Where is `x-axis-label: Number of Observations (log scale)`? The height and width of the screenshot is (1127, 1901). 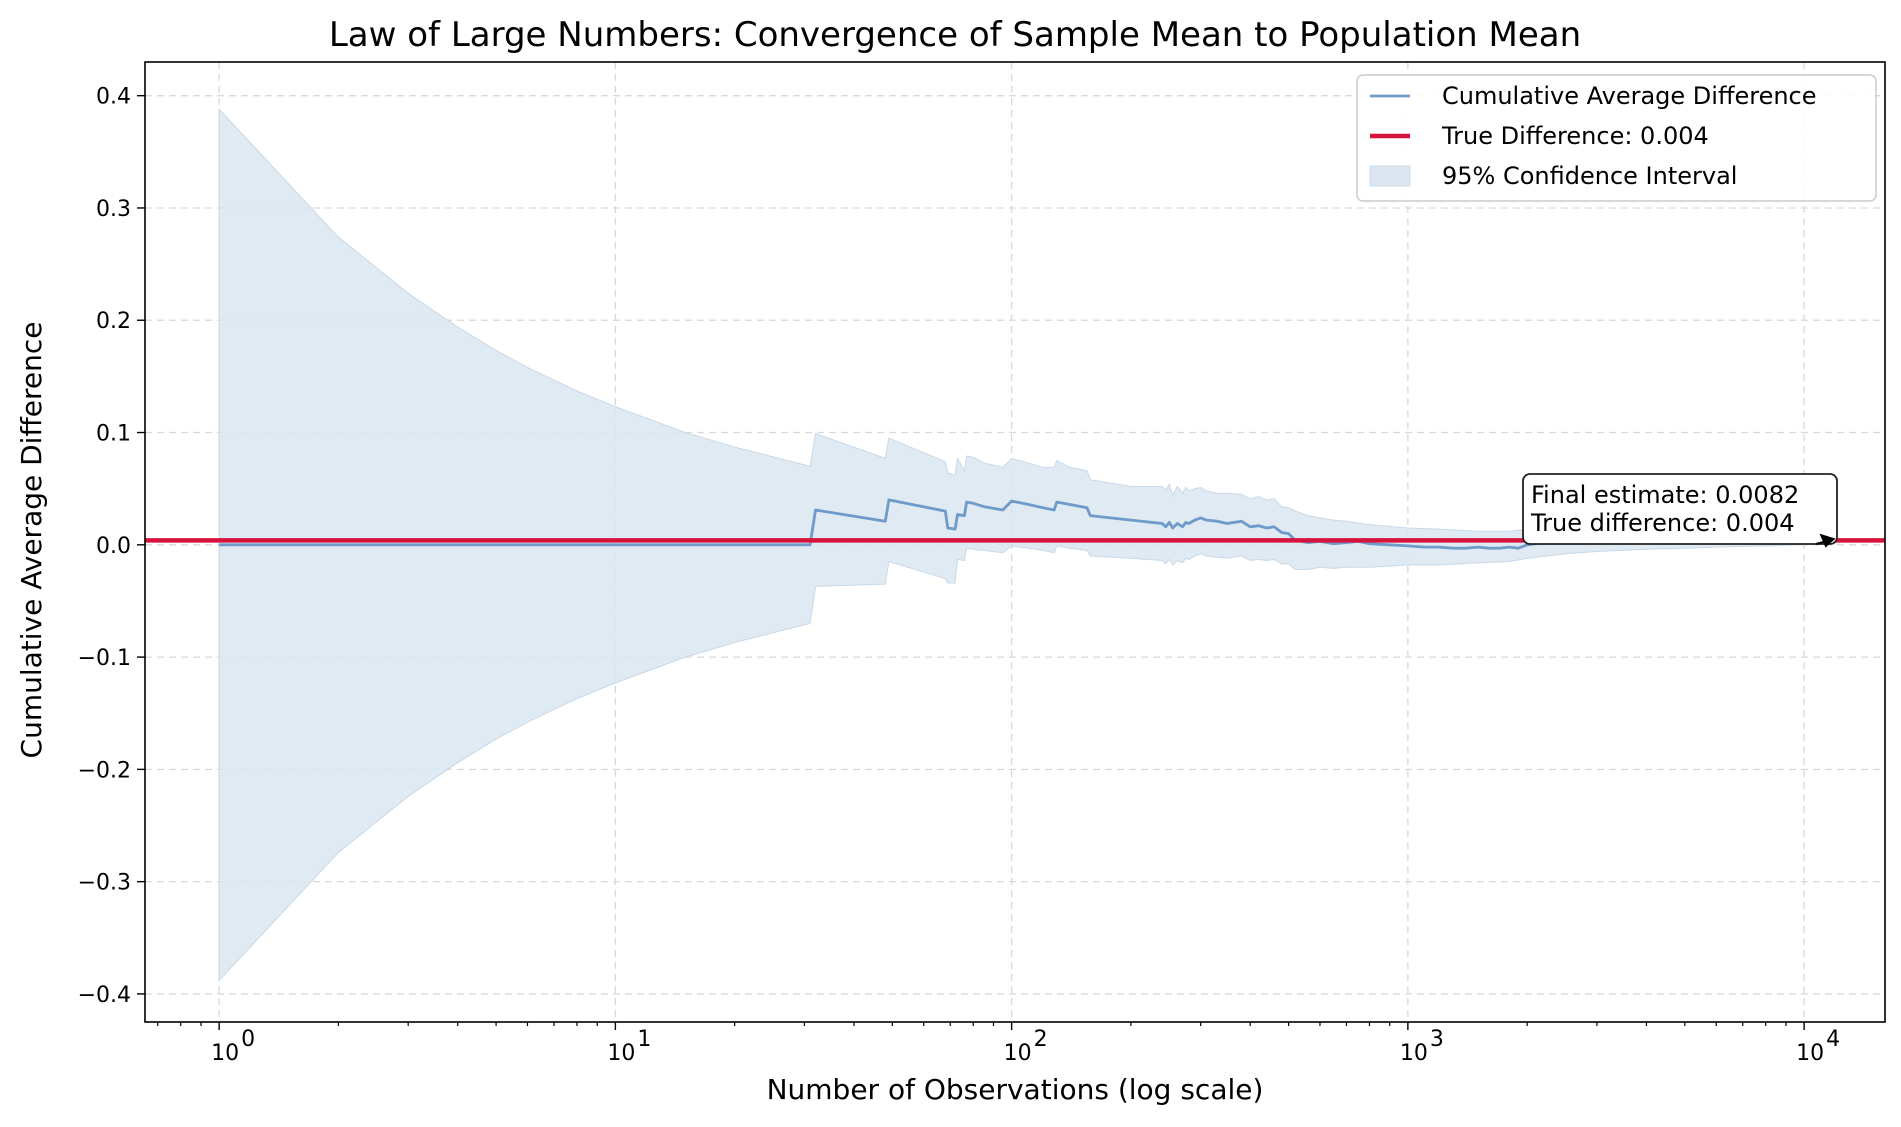
x-axis-label: Number of Observations (log scale) is located at coordinates (1015, 1089).